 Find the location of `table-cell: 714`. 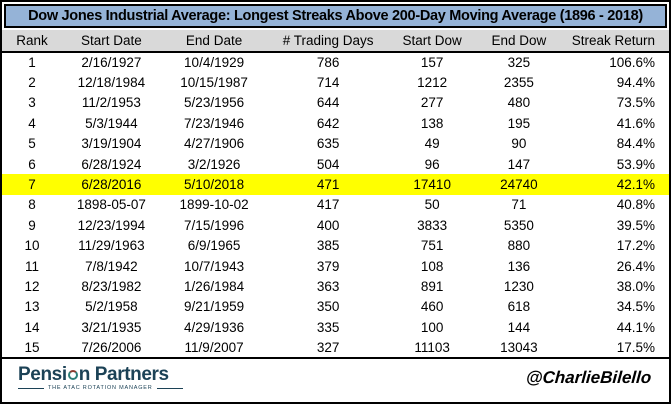

table-cell: 714 is located at coordinates (328, 83).